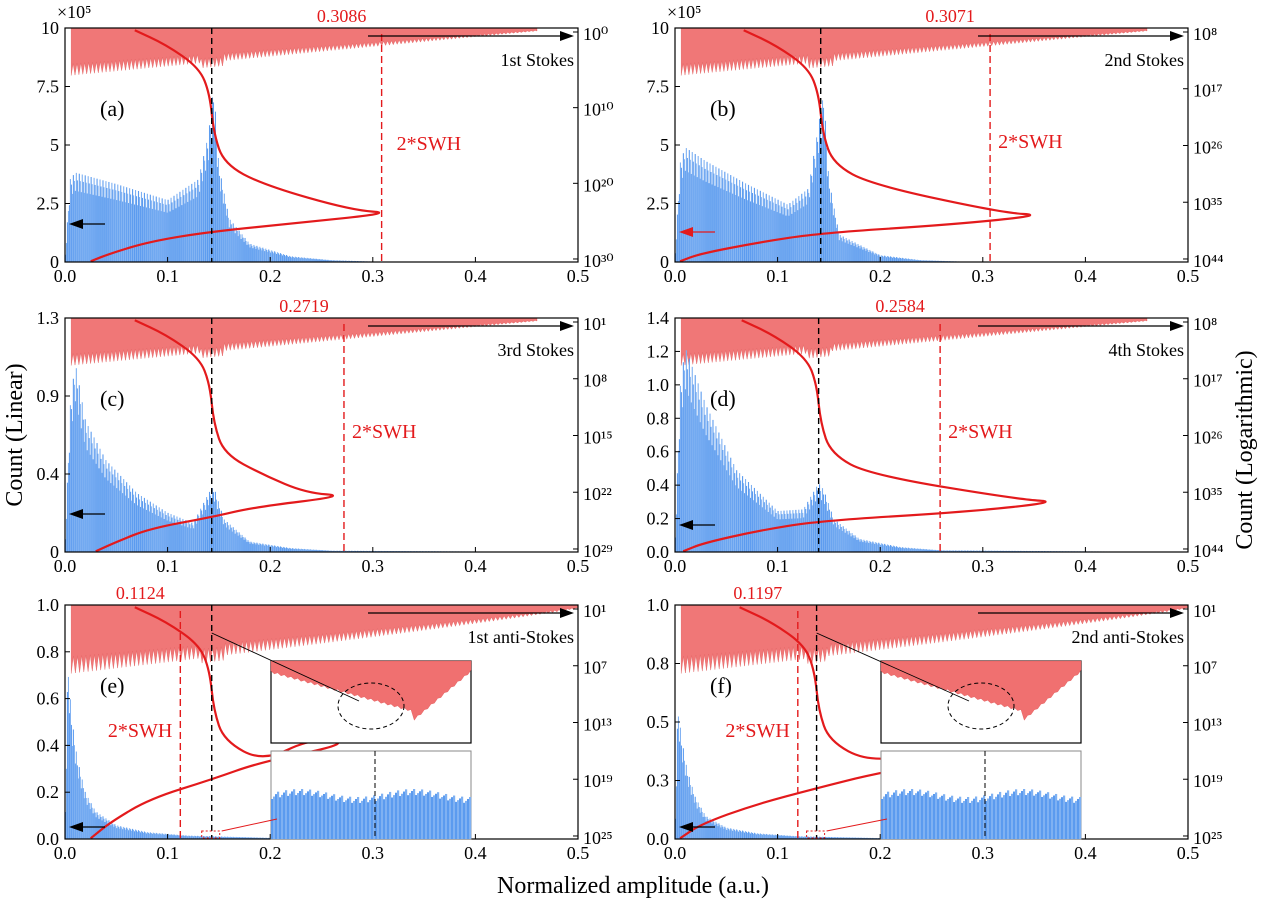 This screenshot has height=904, width=1269. Describe the element at coordinates (597, 494) in the screenshot. I see `right-tick-label: 10²²` at that location.